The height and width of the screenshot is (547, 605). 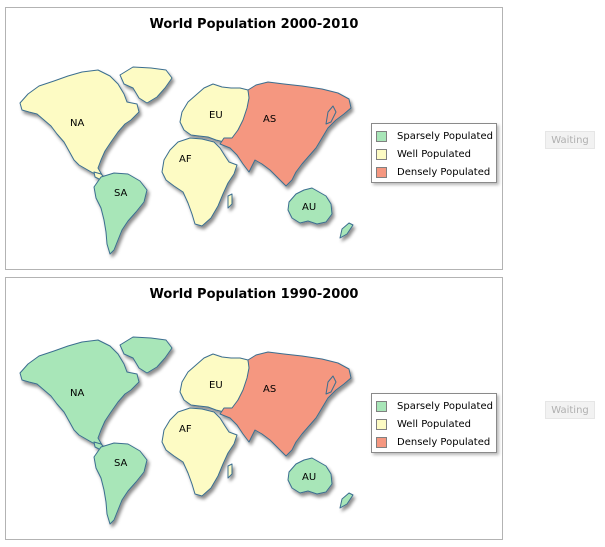 What do you see at coordinates (254, 24) in the screenshot?
I see `map-title: World Population 2000-2010` at bounding box center [254, 24].